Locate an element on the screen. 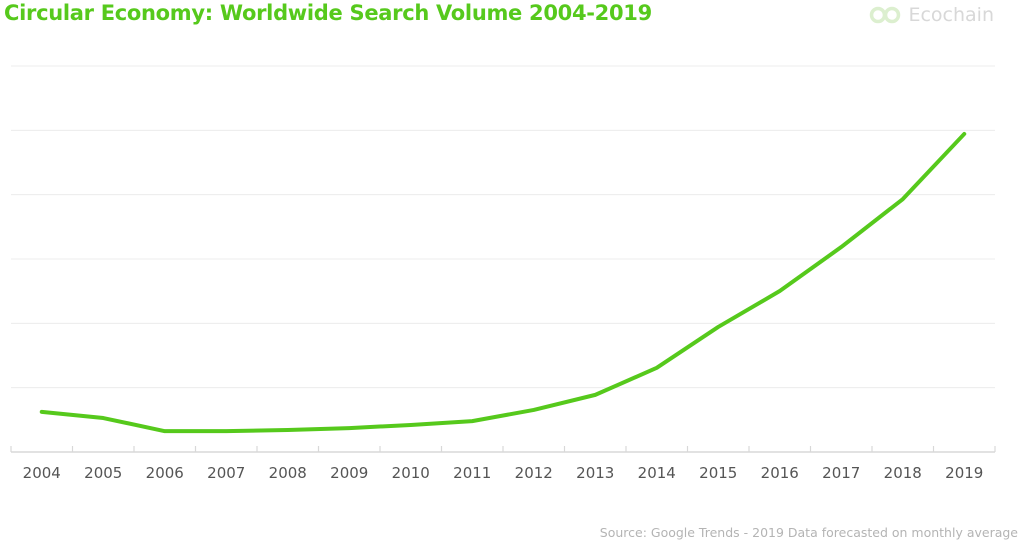 This screenshot has height=544, width=1024. x-tick-label: 2015 is located at coordinates (718, 473).